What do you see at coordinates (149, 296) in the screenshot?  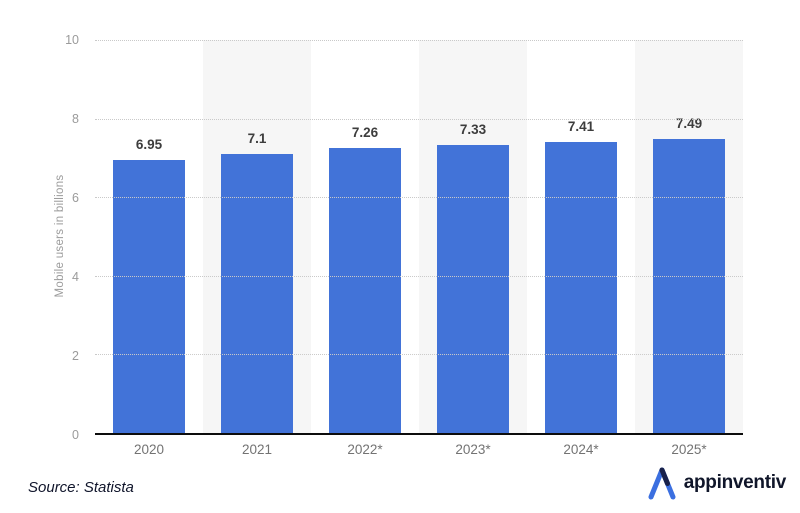 I see `bar-2020` at bounding box center [149, 296].